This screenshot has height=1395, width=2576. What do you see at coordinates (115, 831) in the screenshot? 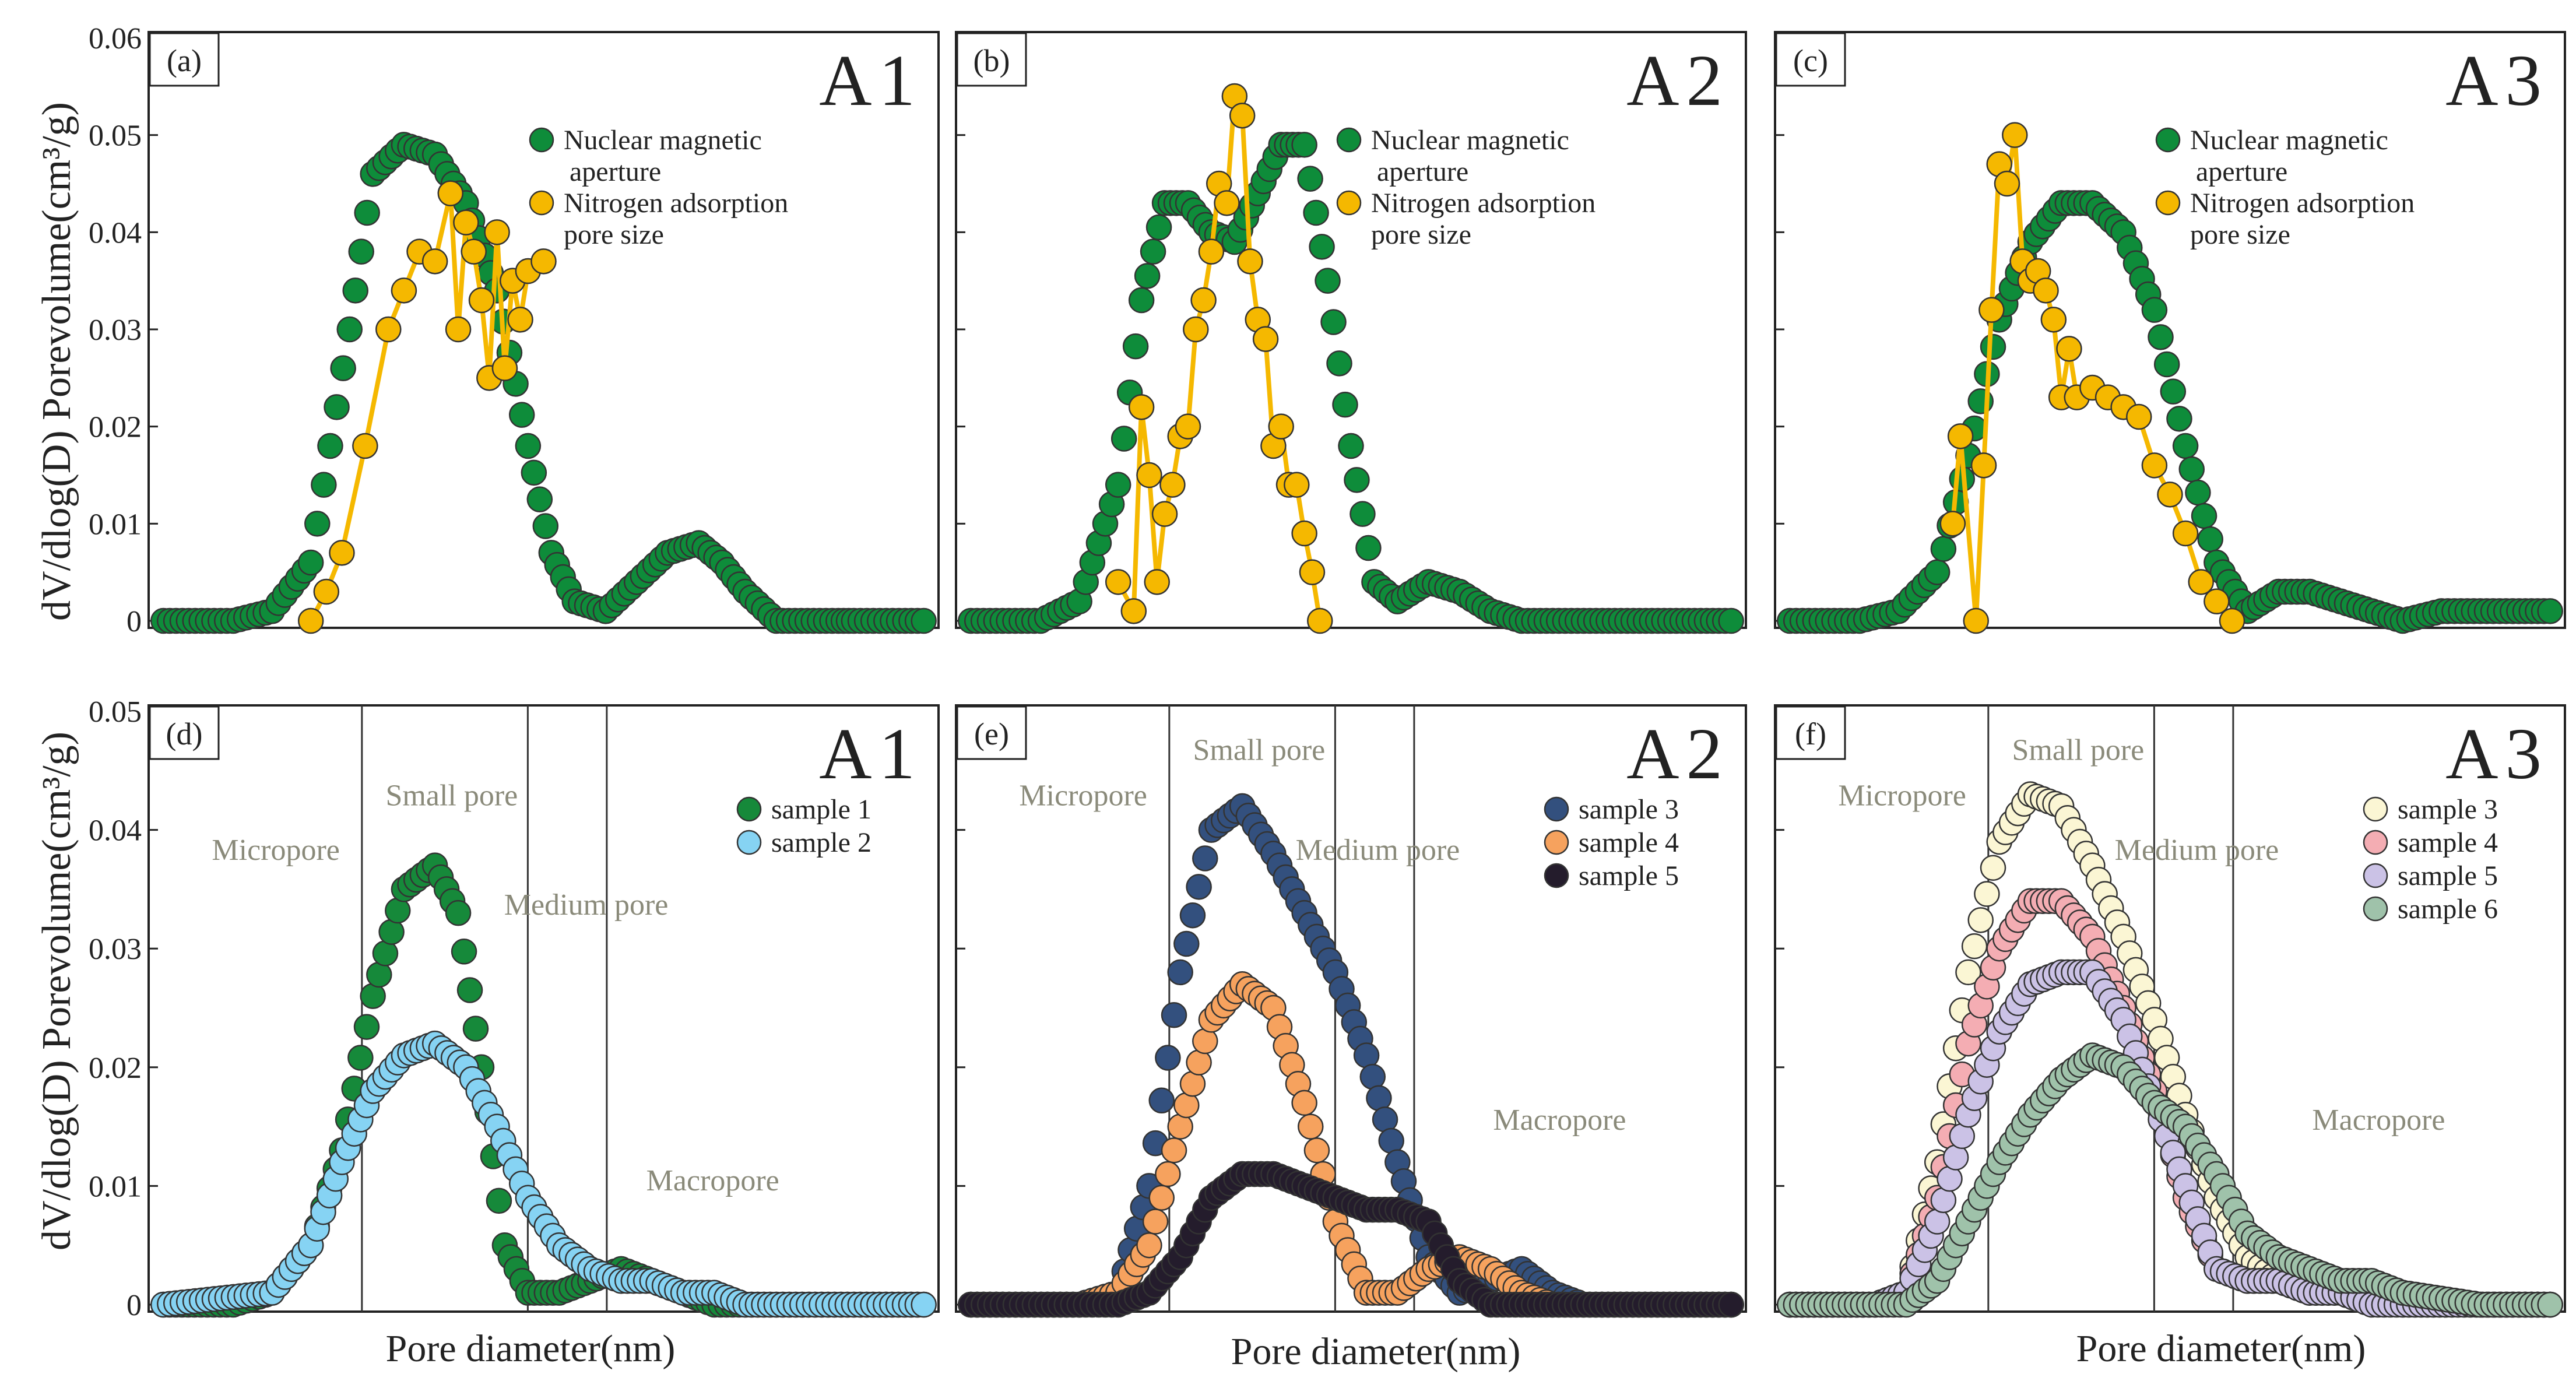
I see `y-tick-label: 0.04` at bounding box center [115, 831].